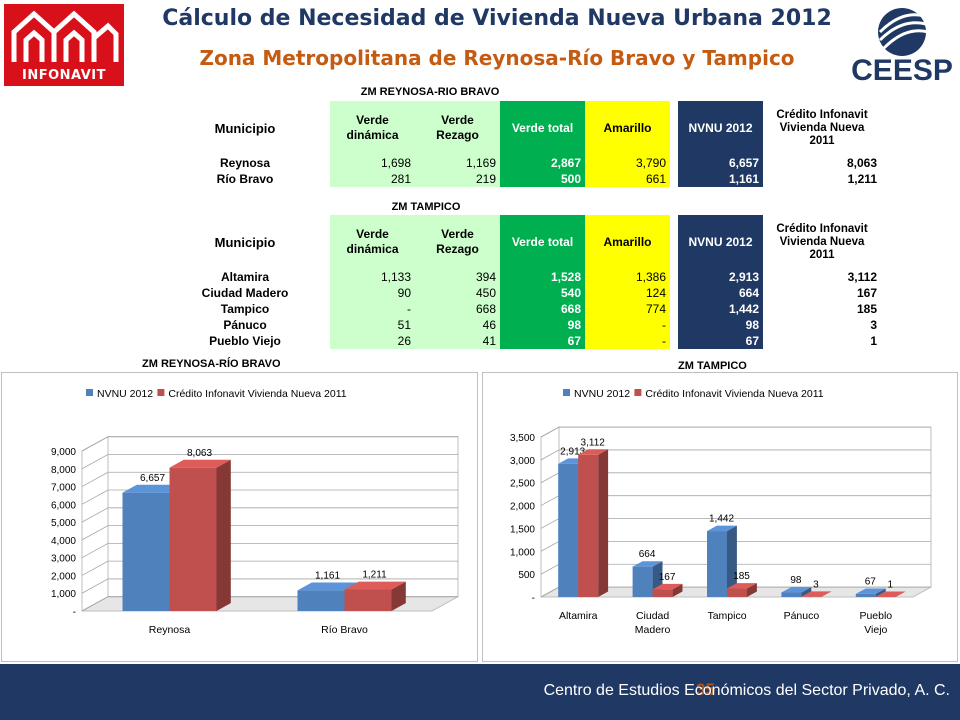 This screenshot has width=960, height=720. I want to click on cell-amarillo: 124, so click(627, 293).